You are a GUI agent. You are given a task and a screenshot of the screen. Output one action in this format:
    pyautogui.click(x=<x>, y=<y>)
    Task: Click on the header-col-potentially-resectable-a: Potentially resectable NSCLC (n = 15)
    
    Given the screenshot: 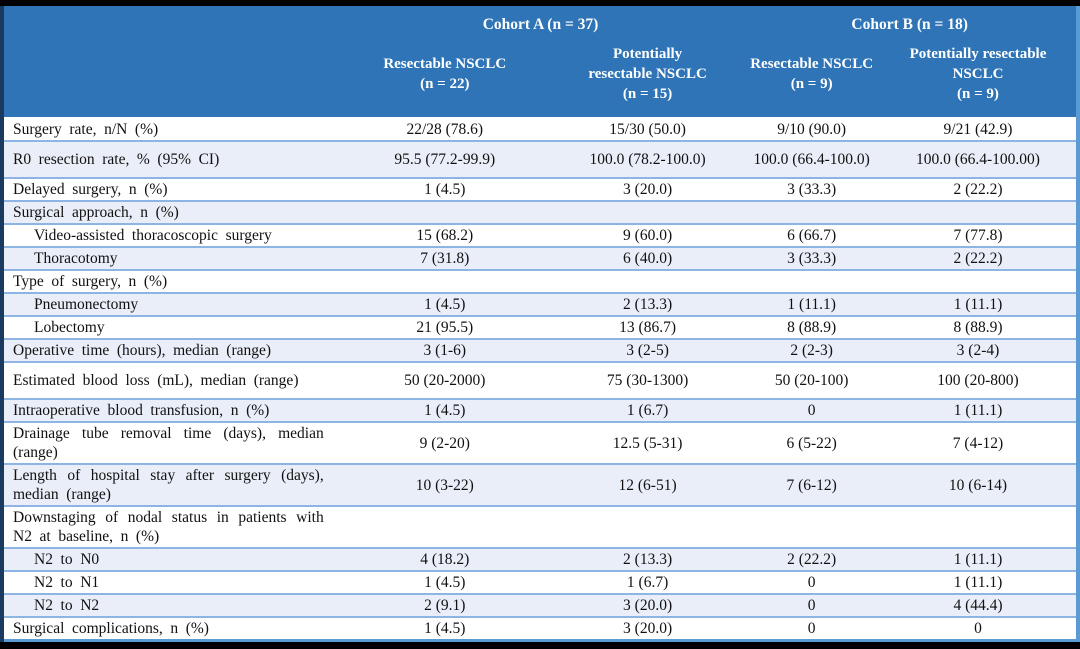 What is the action you would take?
    pyautogui.click(x=647, y=79)
    